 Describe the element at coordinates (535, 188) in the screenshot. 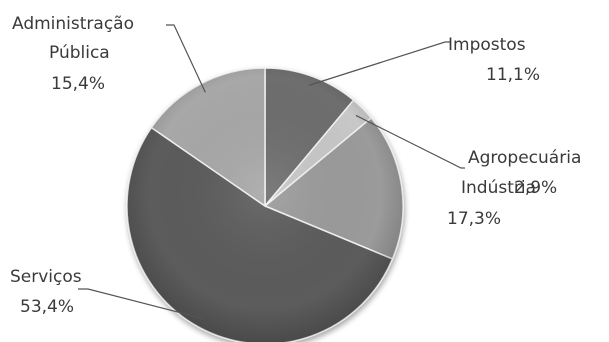

I see `slice-value-agropecuaria: 2,9%` at that location.